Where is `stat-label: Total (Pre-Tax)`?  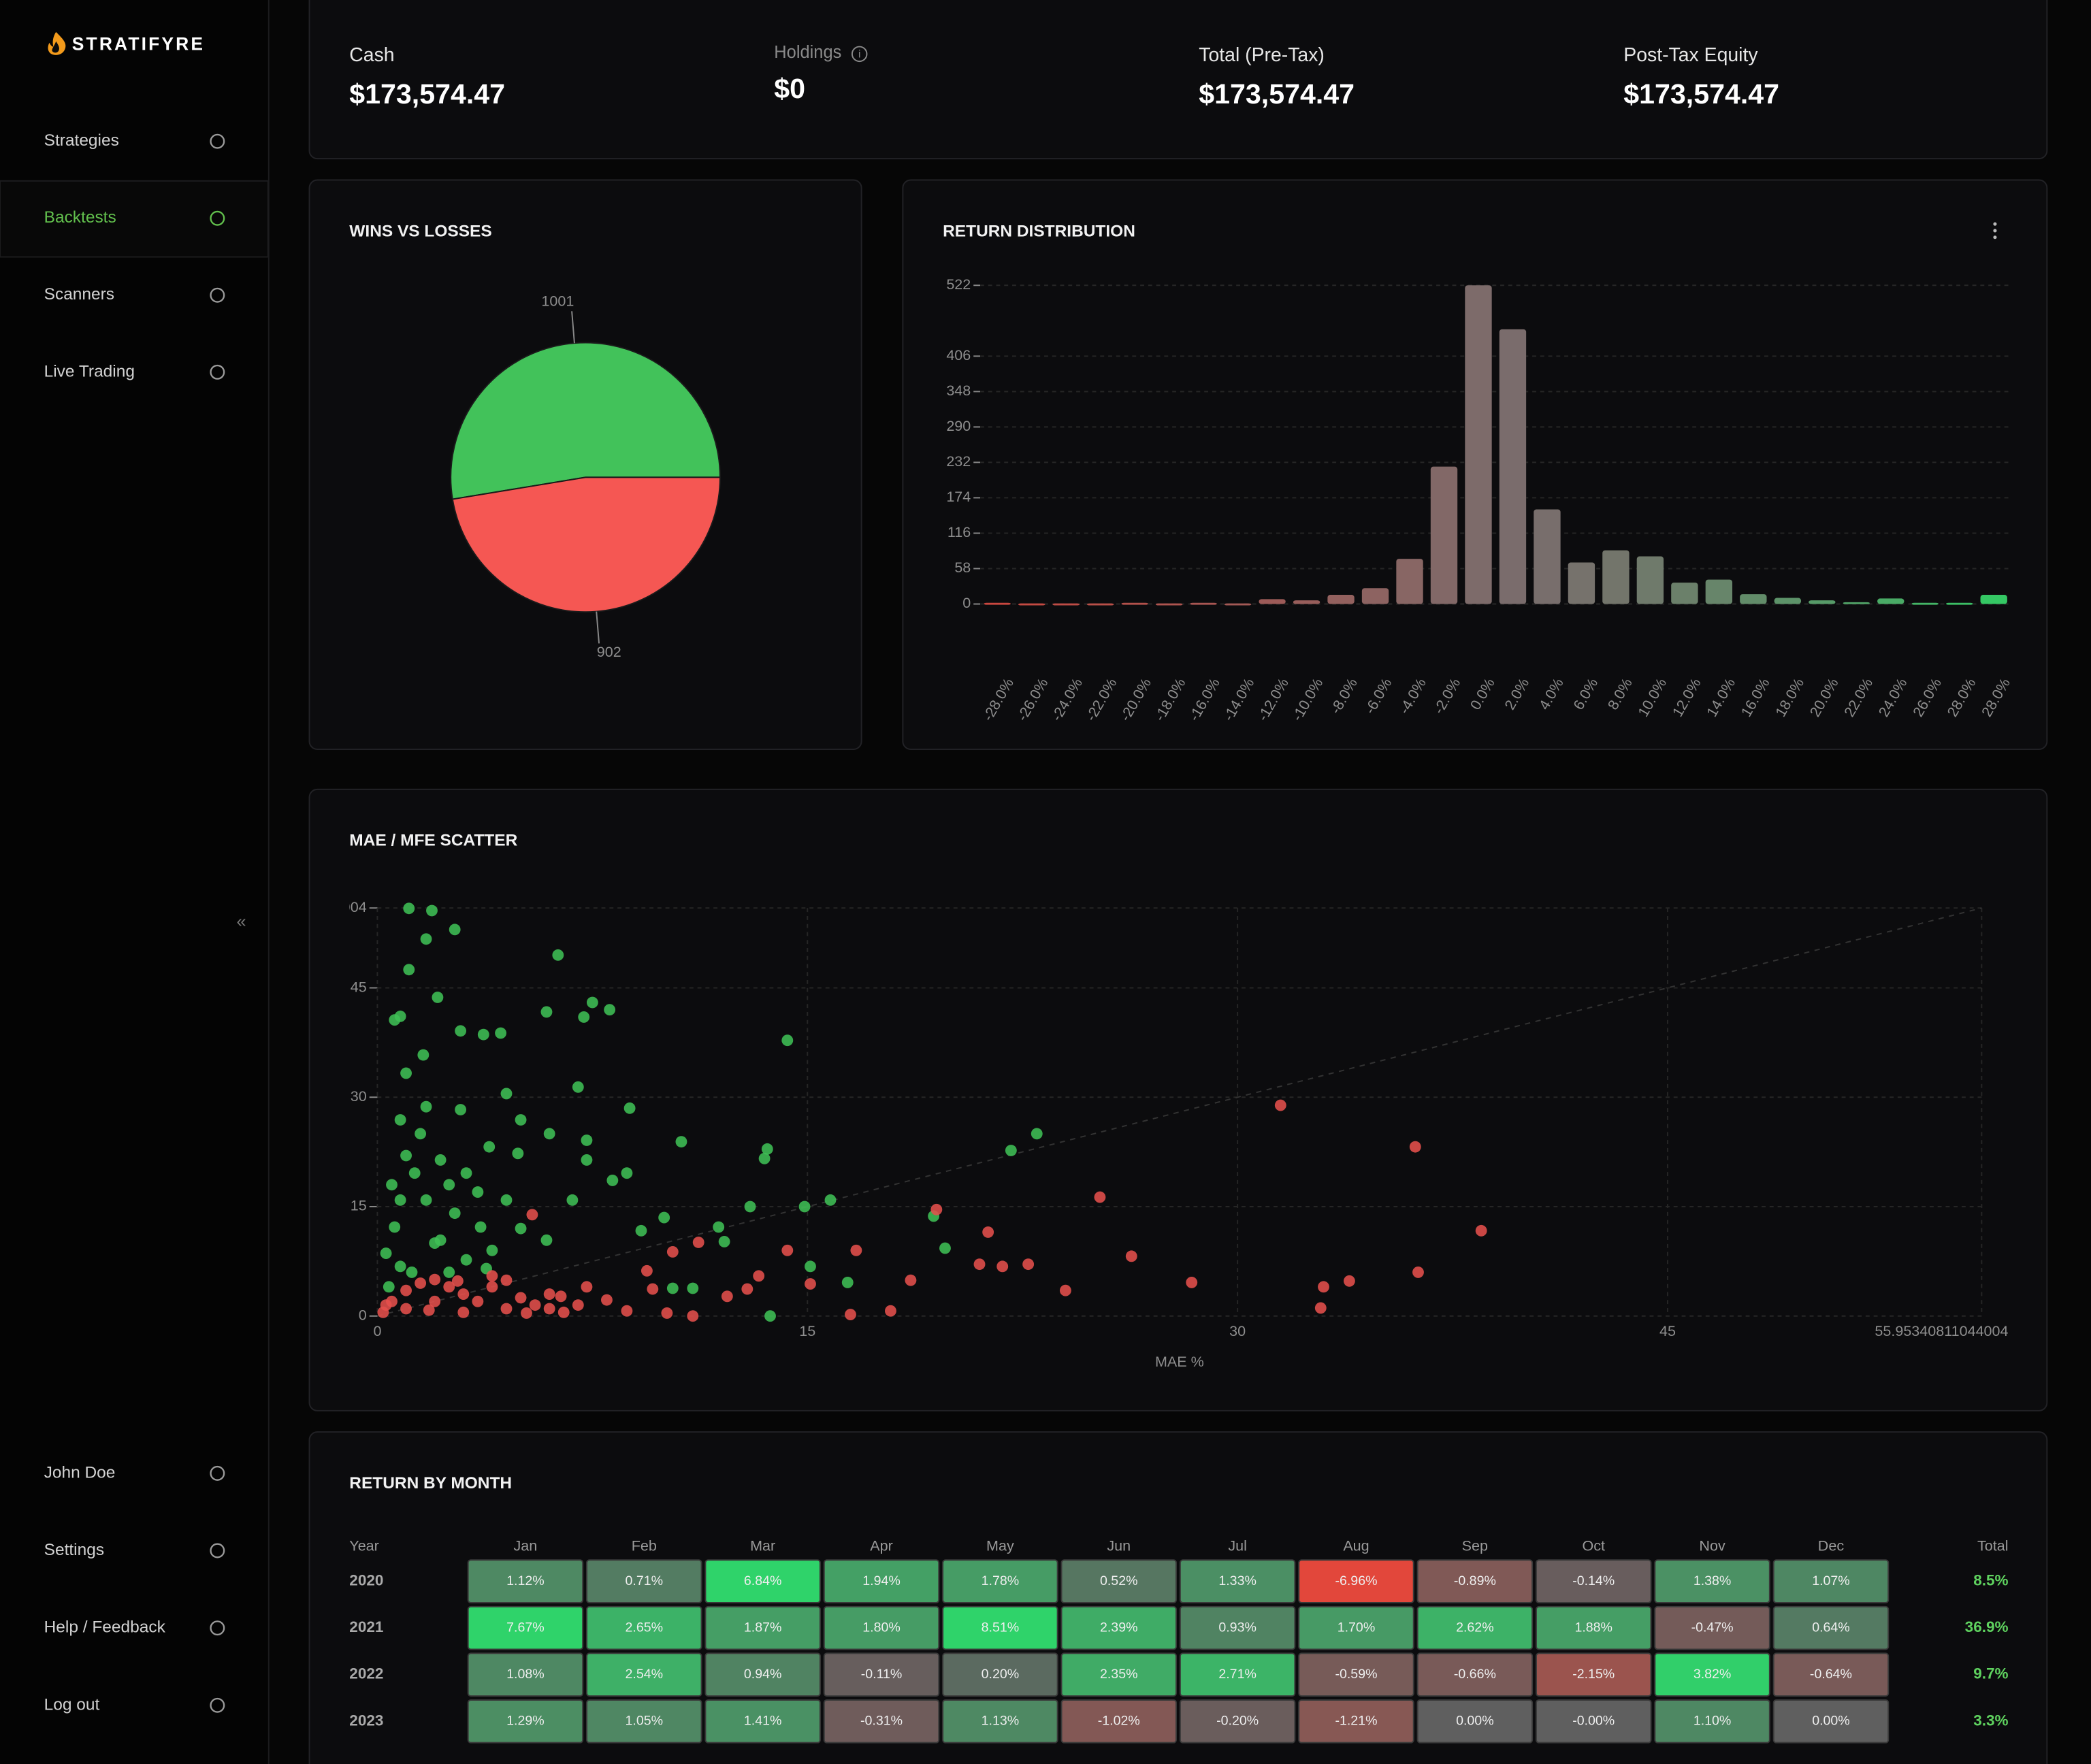 stat-label: Total (Pre-Tax) is located at coordinates (1262, 55).